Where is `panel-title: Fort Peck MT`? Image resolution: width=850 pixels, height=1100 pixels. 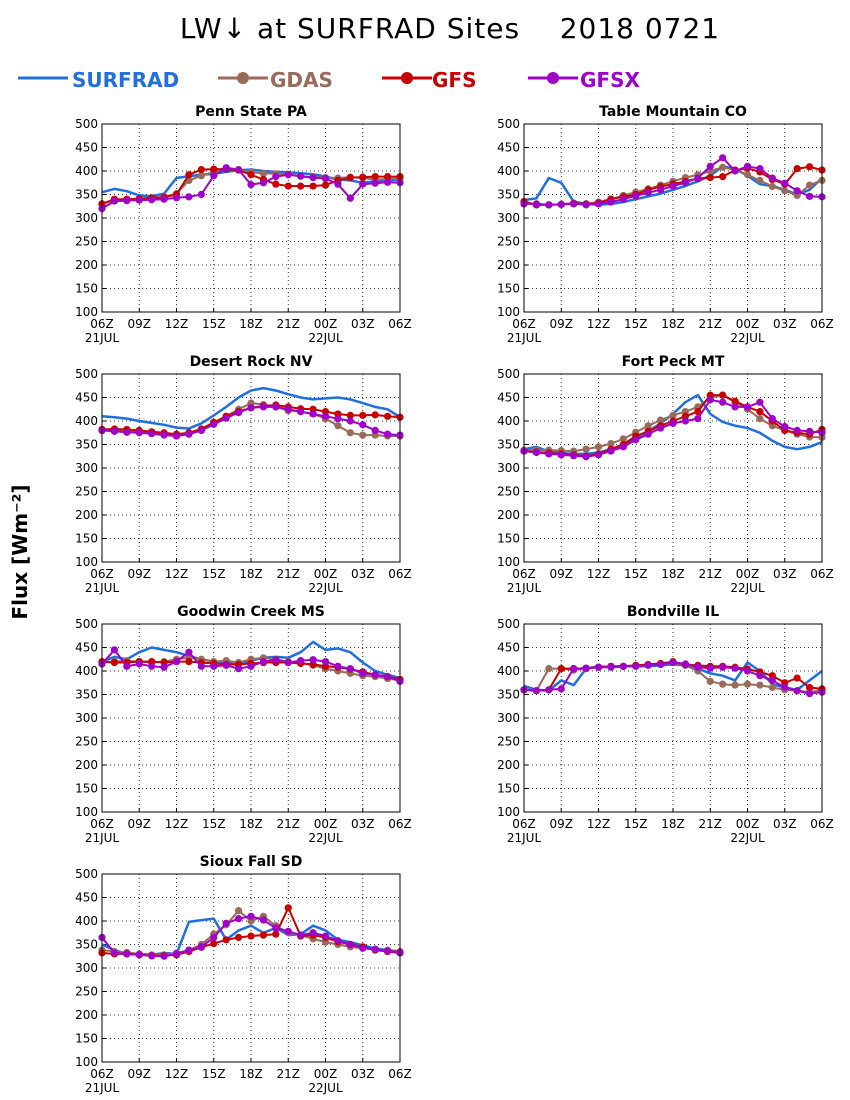 panel-title: Fort Peck MT is located at coordinates (673, 362).